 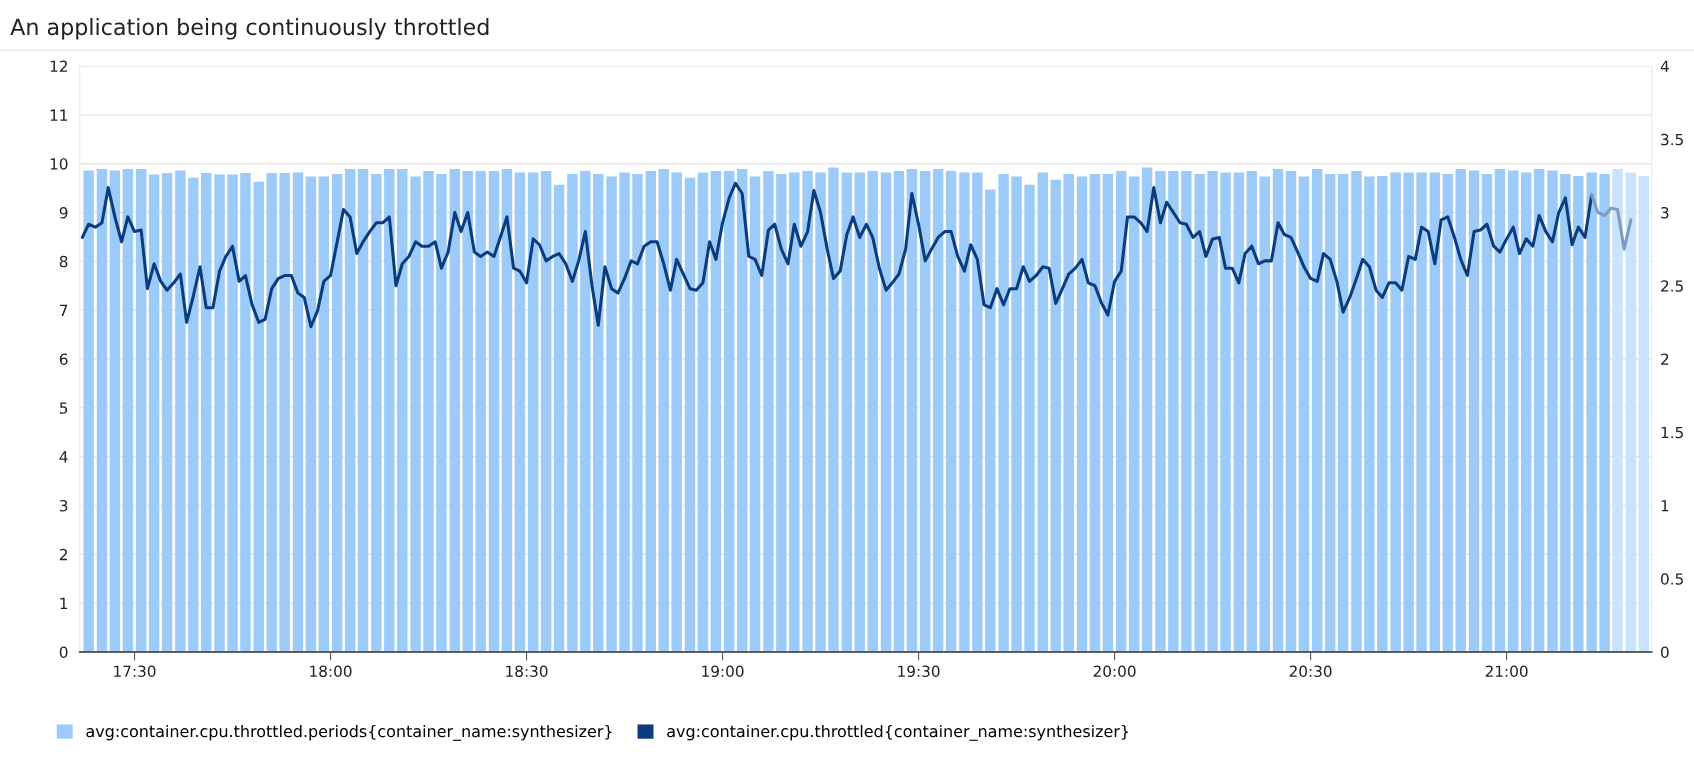 I want to click on x-tick-label: 20:30, so click(x=1310, y=671).